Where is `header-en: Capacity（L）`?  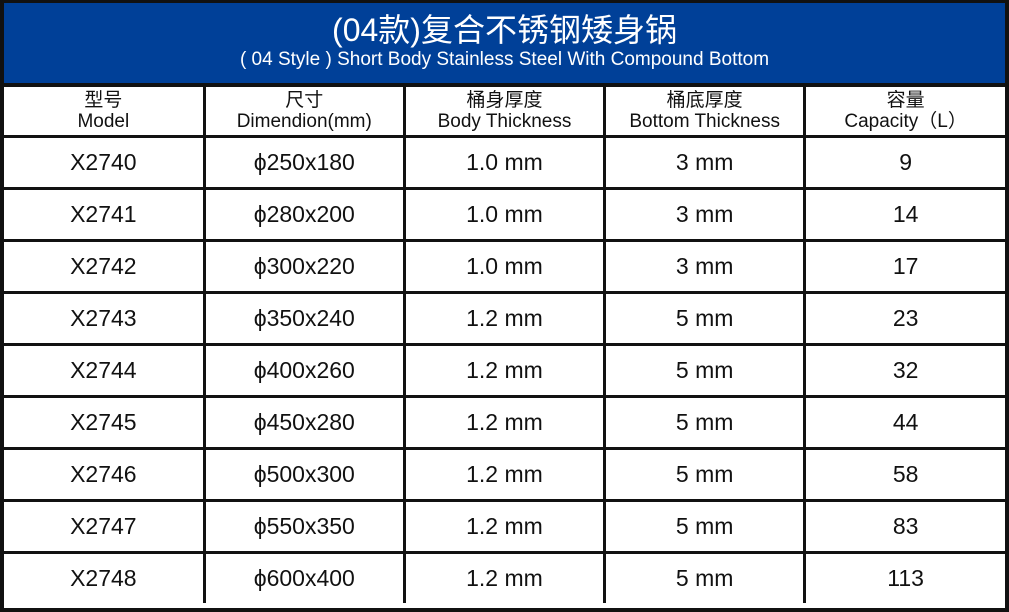
header-en: Capacity（L） is located at coordinates (905, 121).